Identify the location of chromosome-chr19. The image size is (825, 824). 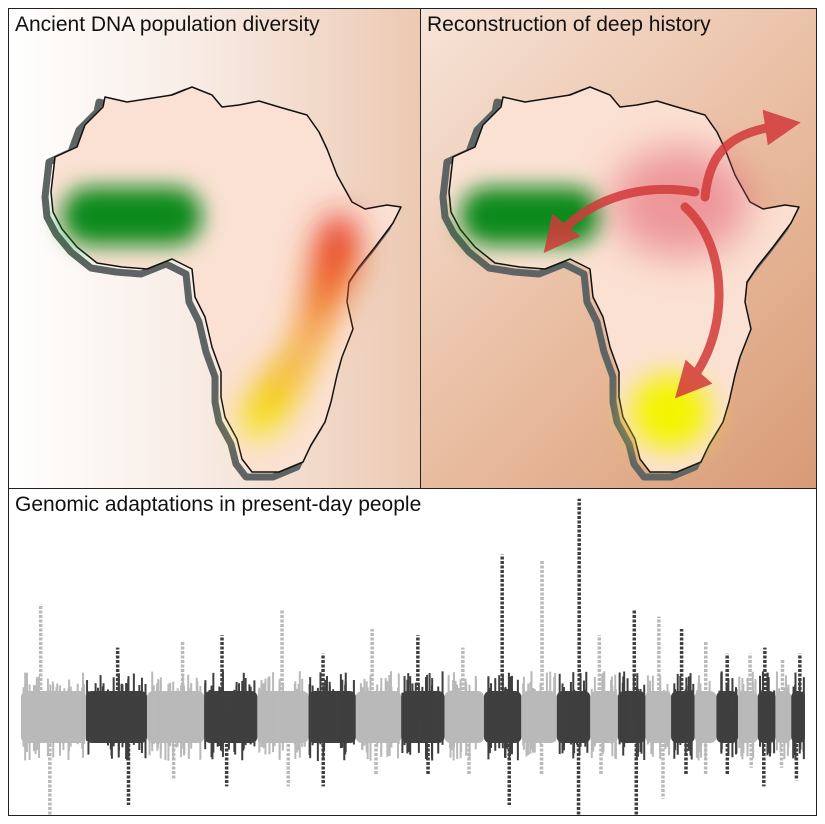
(748, 710).